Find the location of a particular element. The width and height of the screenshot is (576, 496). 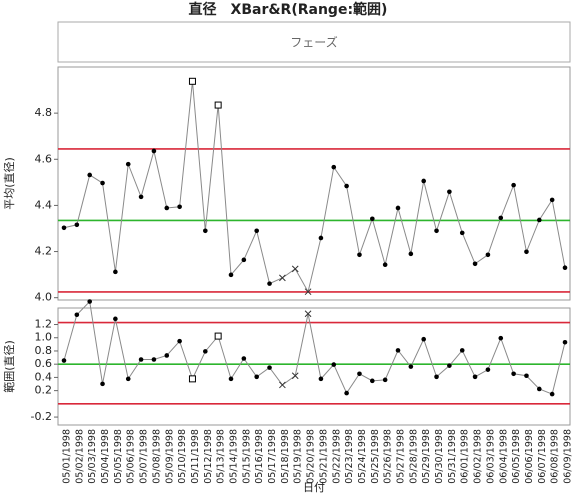

y-tick-label: 0.6 is located at coordinates (44, 363).